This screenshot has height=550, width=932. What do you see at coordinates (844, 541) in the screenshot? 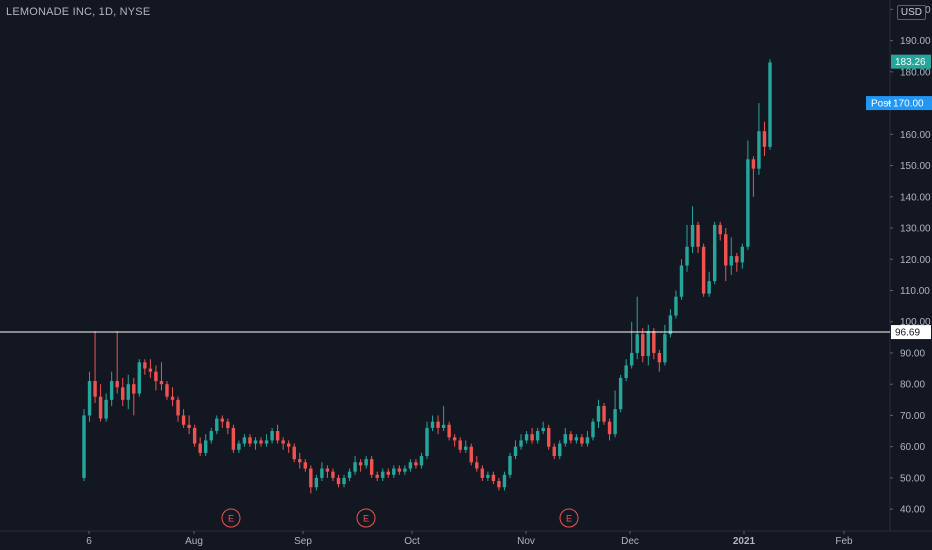
I see `x-tick-label: Feb` at bounding box center [844, 541].